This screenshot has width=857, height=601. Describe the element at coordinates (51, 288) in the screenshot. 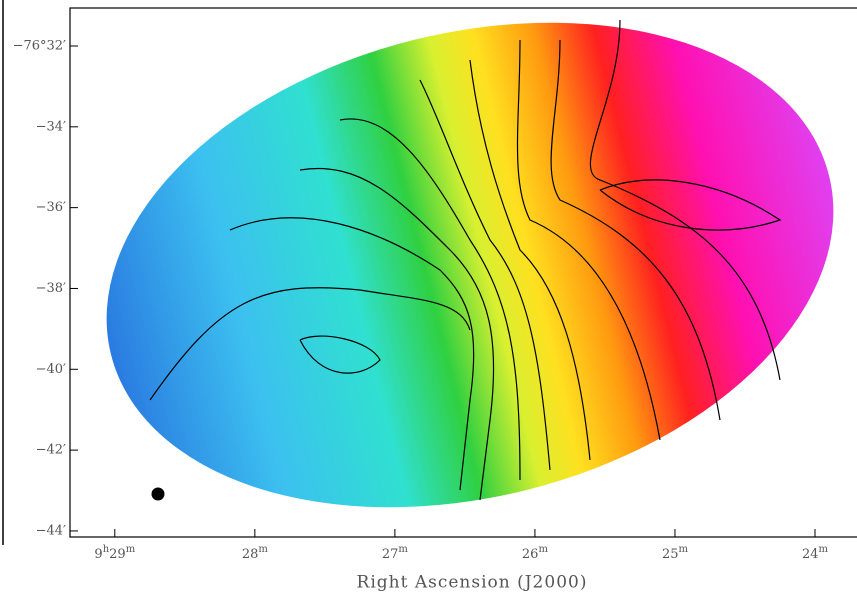

I see `y-tick-label: −38′` at that location.